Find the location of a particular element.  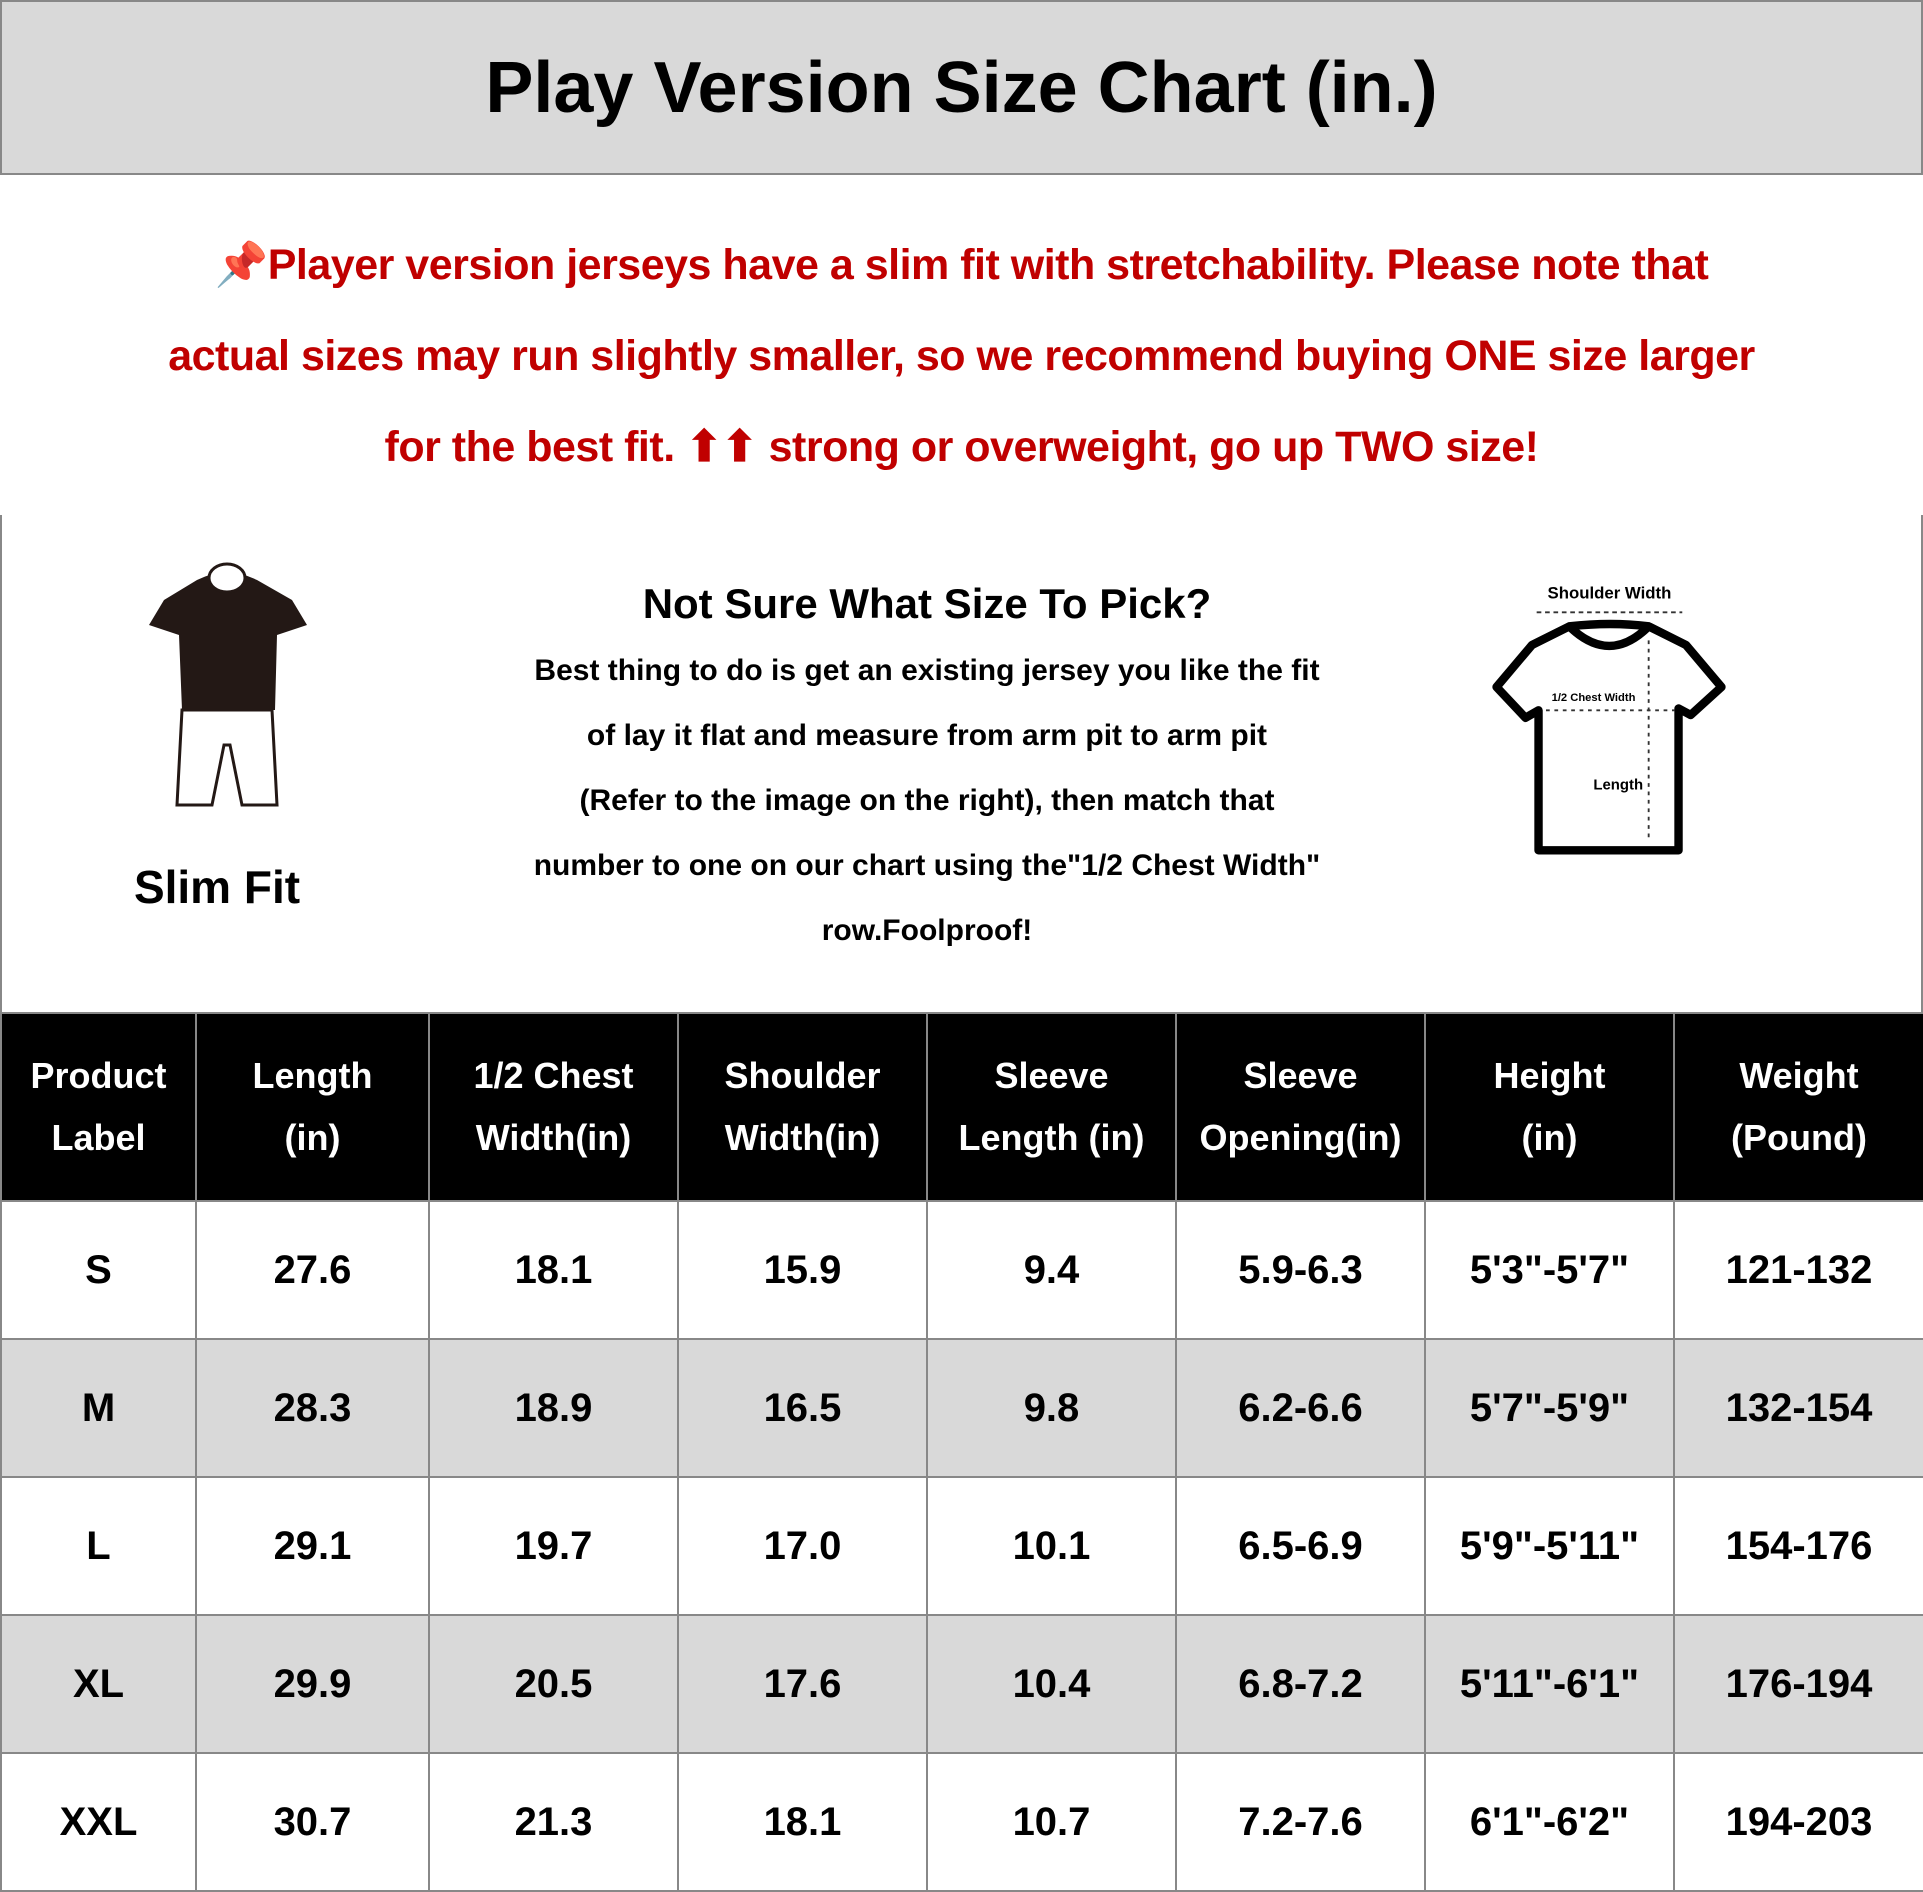

table-cell: 5'7"-5'9" is located at coordinates (1549, 1408).